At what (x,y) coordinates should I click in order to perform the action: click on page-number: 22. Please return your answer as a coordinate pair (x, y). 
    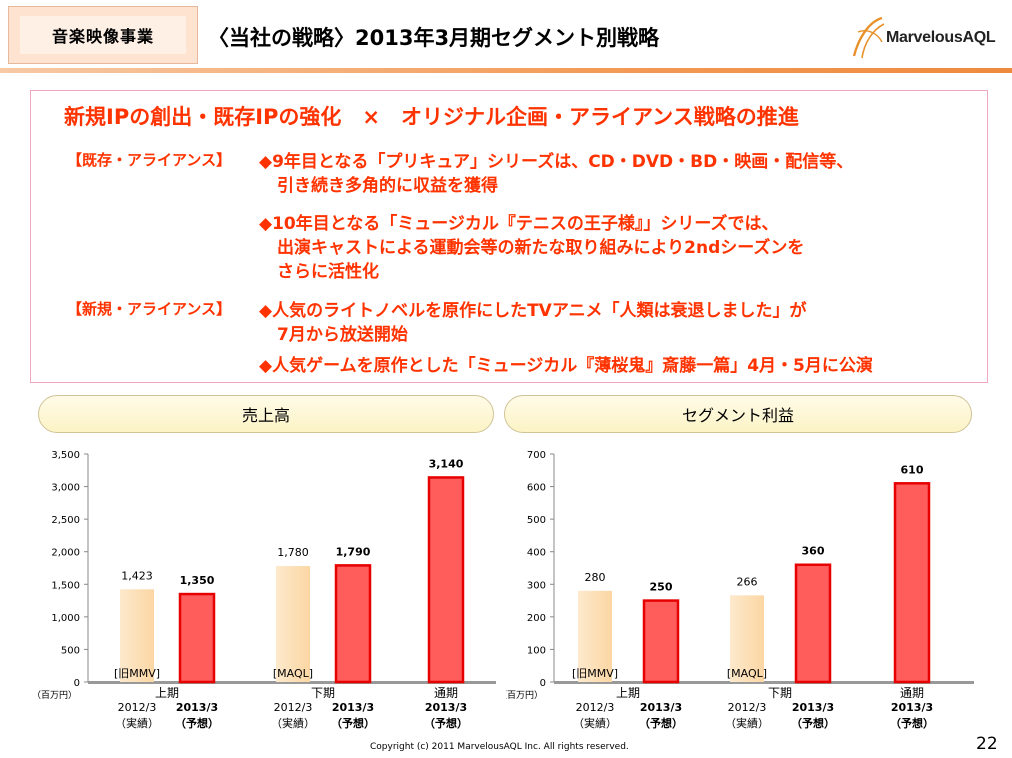
    Looking at the image, I should click on (987, 744).